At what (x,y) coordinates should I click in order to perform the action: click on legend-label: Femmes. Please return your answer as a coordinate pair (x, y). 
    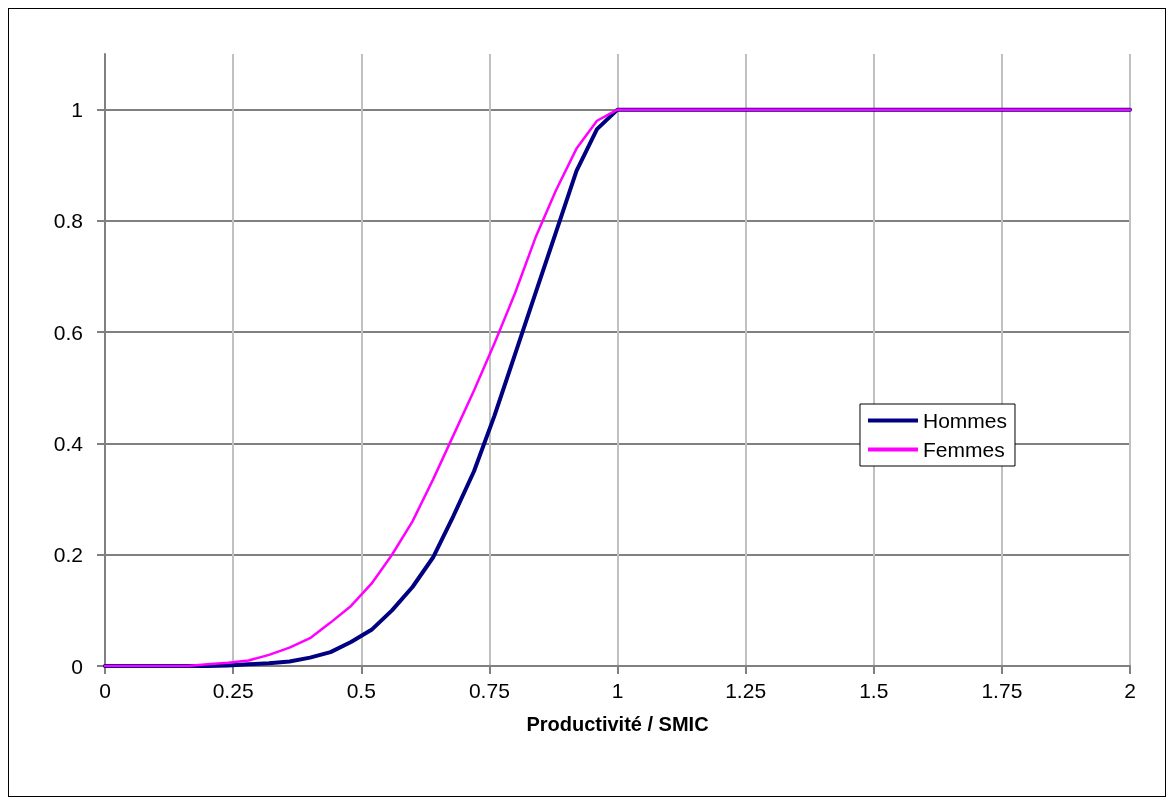
    Looking at the image, I should click on (963, 449).